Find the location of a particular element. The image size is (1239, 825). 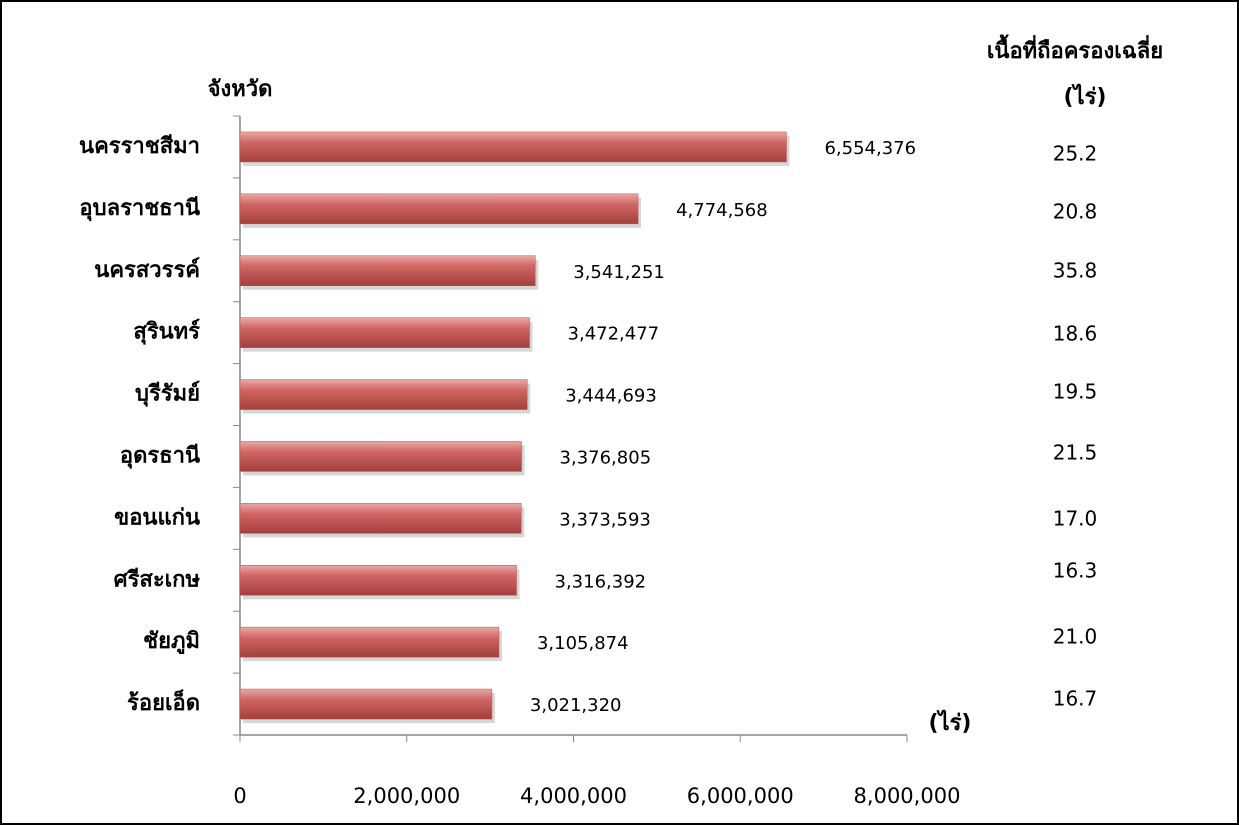

y-tick-label: ชัยภูมิ is located at coordinates (171, 642).